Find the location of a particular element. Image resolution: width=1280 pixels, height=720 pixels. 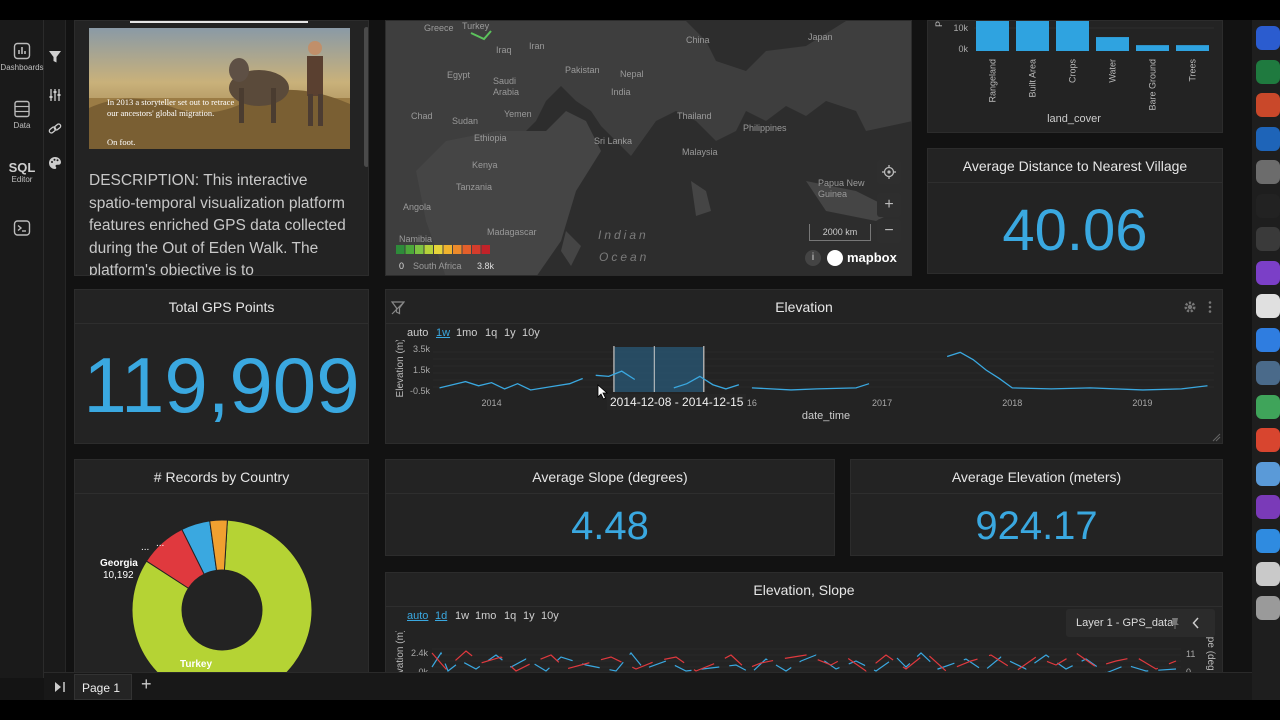

nav-dashboards: Dashboards is located at coordinates (22, 57).